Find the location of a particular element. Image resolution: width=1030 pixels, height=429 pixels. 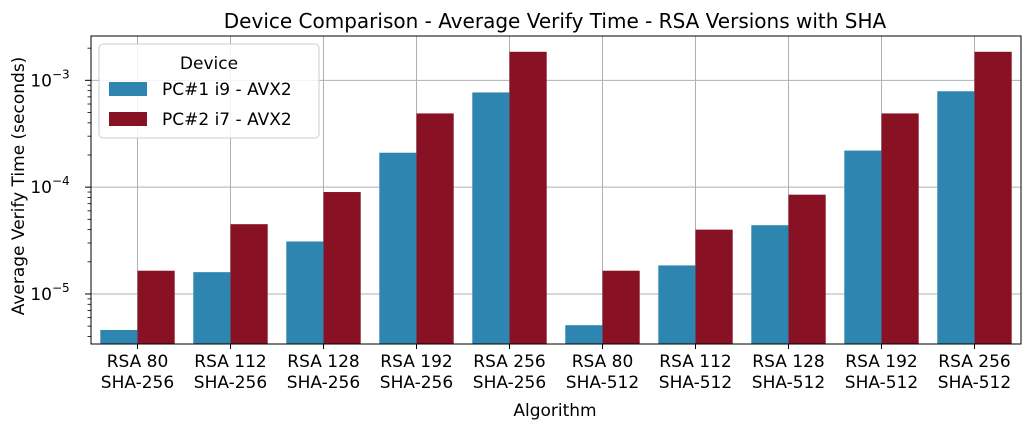

legend-box is located at coordinates (209, 91).